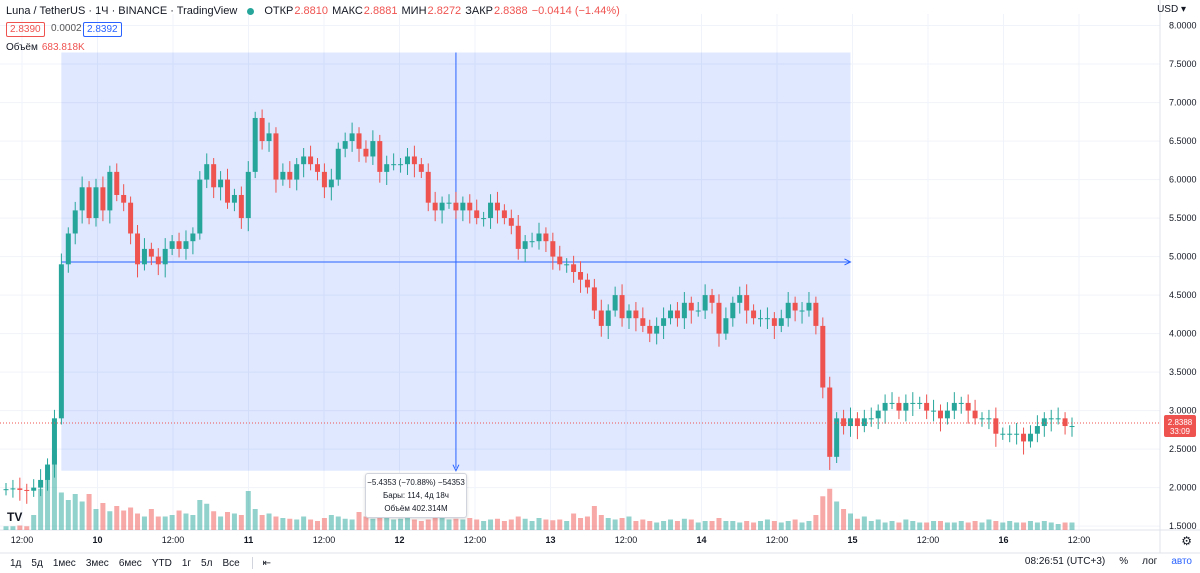 The height and width of the screenshot is (573, 1200). What do you see at coordinates (97, 563) in the screenshot?
I see `tf-3m: 3мес` at bounding box center [97, 563].